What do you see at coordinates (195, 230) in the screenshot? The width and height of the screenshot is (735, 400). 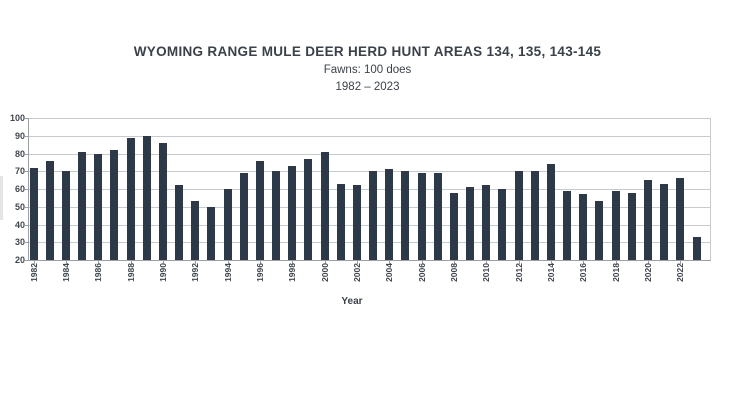 I see `bar-1992` at bounding box center [195, 230].